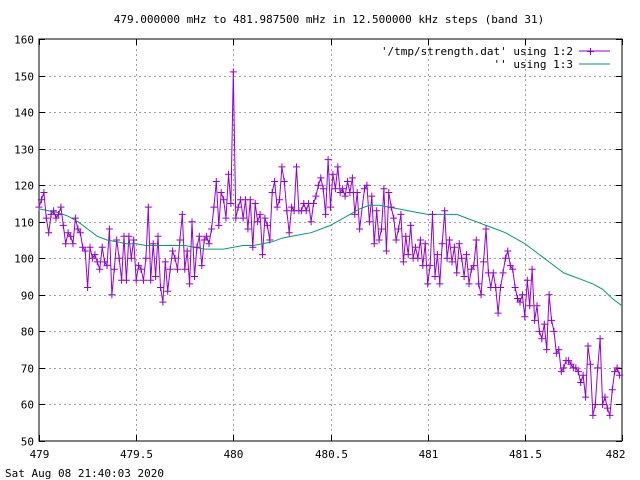  Describe the element at coordinates (477, 51) in the screenshot. I see `legend-label-series-1: '/tmp/strength.dat' using 1:2` at that location.